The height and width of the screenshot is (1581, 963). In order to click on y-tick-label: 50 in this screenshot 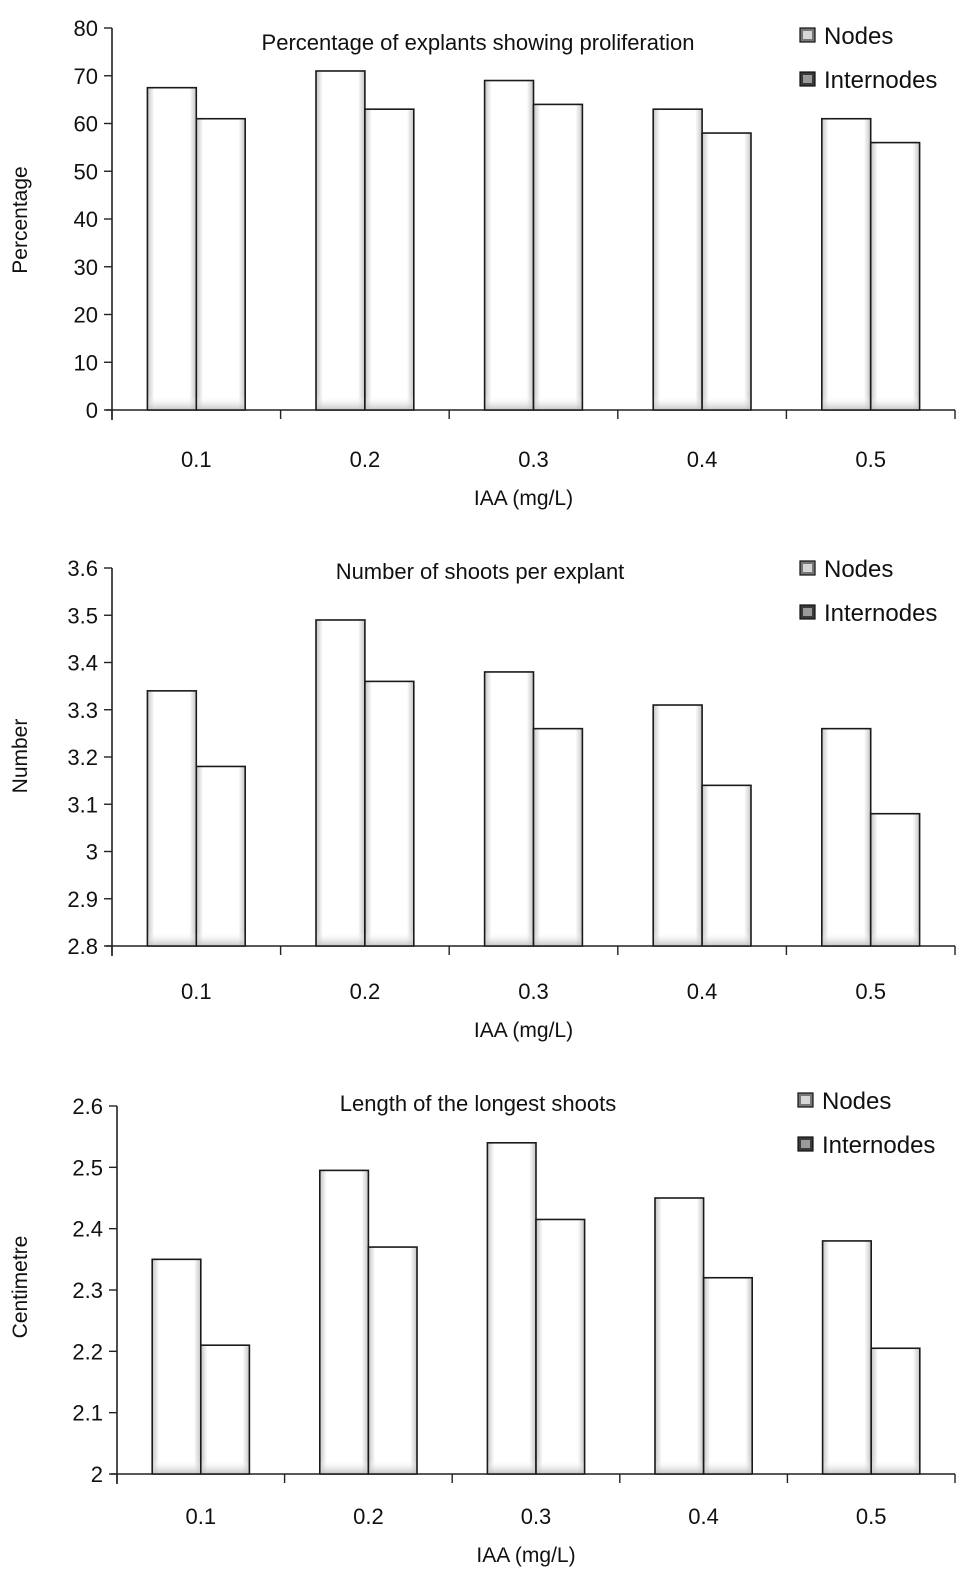, I will do `click(86, 171)`.